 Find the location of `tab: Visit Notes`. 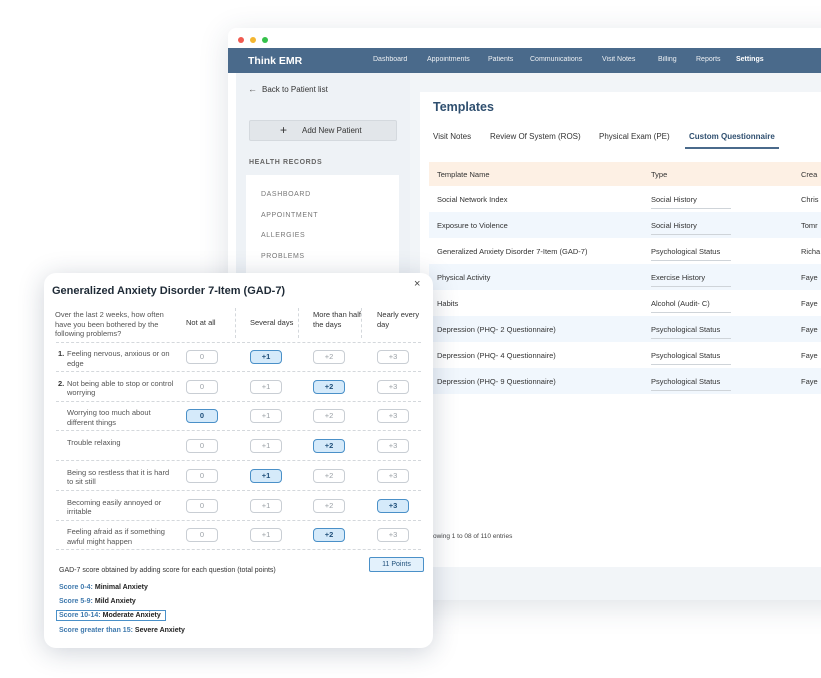

tab: Visit Notes is located at coordinates (452, 136).